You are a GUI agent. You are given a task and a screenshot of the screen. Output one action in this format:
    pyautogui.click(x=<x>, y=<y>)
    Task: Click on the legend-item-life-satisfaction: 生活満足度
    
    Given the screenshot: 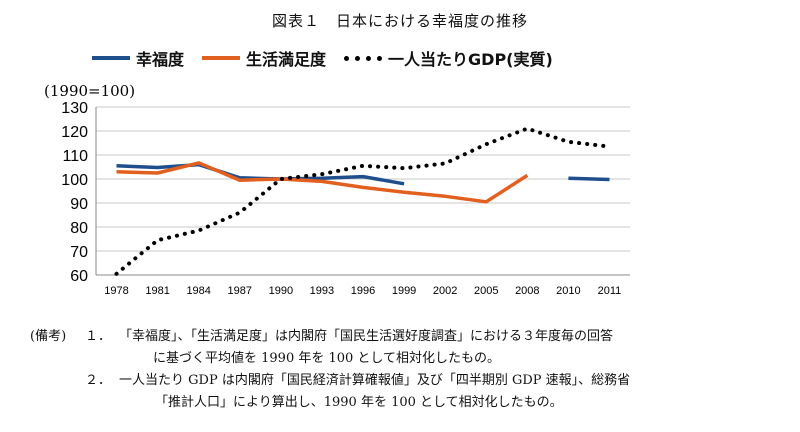 What is the action you would take?
    pyautogui.click(x=264, y=58)
    